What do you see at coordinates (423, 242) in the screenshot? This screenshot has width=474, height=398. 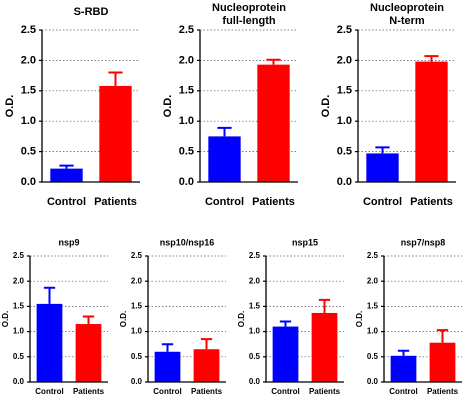 I see `chart-title: nsp7/nsp8` at bounding box center [423, 242].